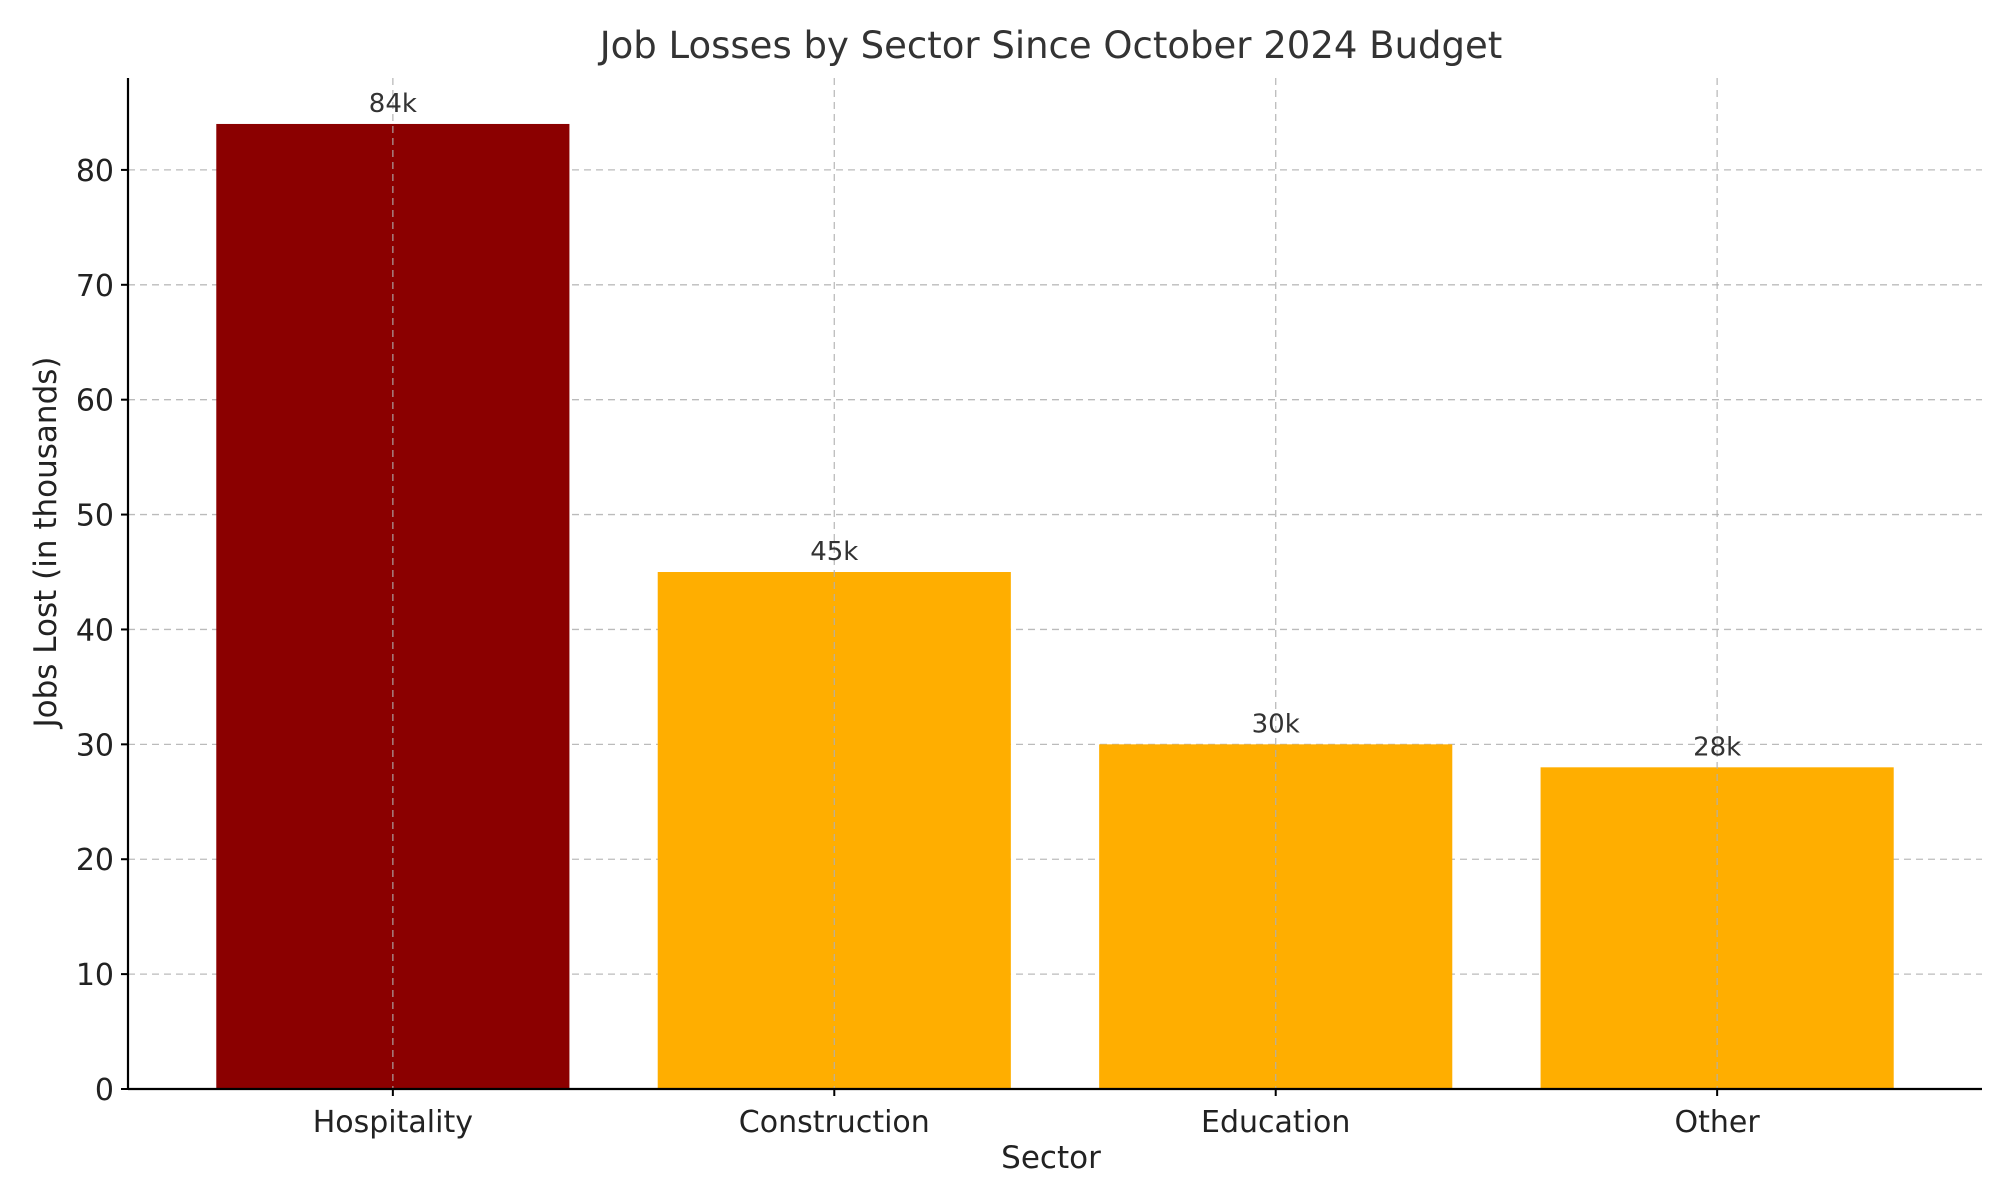 The height and width of the screenshot is (1200, 2000). I want to click on x-tick-label: Education, so click(1275, 1122).